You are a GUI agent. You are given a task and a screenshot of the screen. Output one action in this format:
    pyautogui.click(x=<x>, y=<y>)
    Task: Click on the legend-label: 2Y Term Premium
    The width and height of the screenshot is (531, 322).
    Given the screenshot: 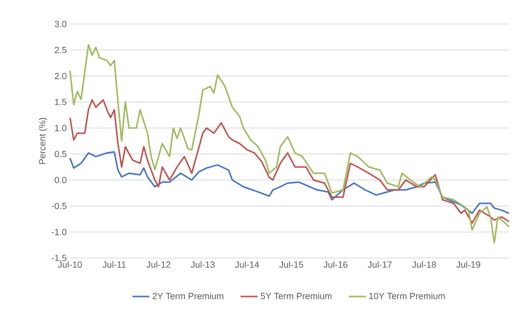 What is the action you would take?
    pyautogui.click(x=188, y=296)
    